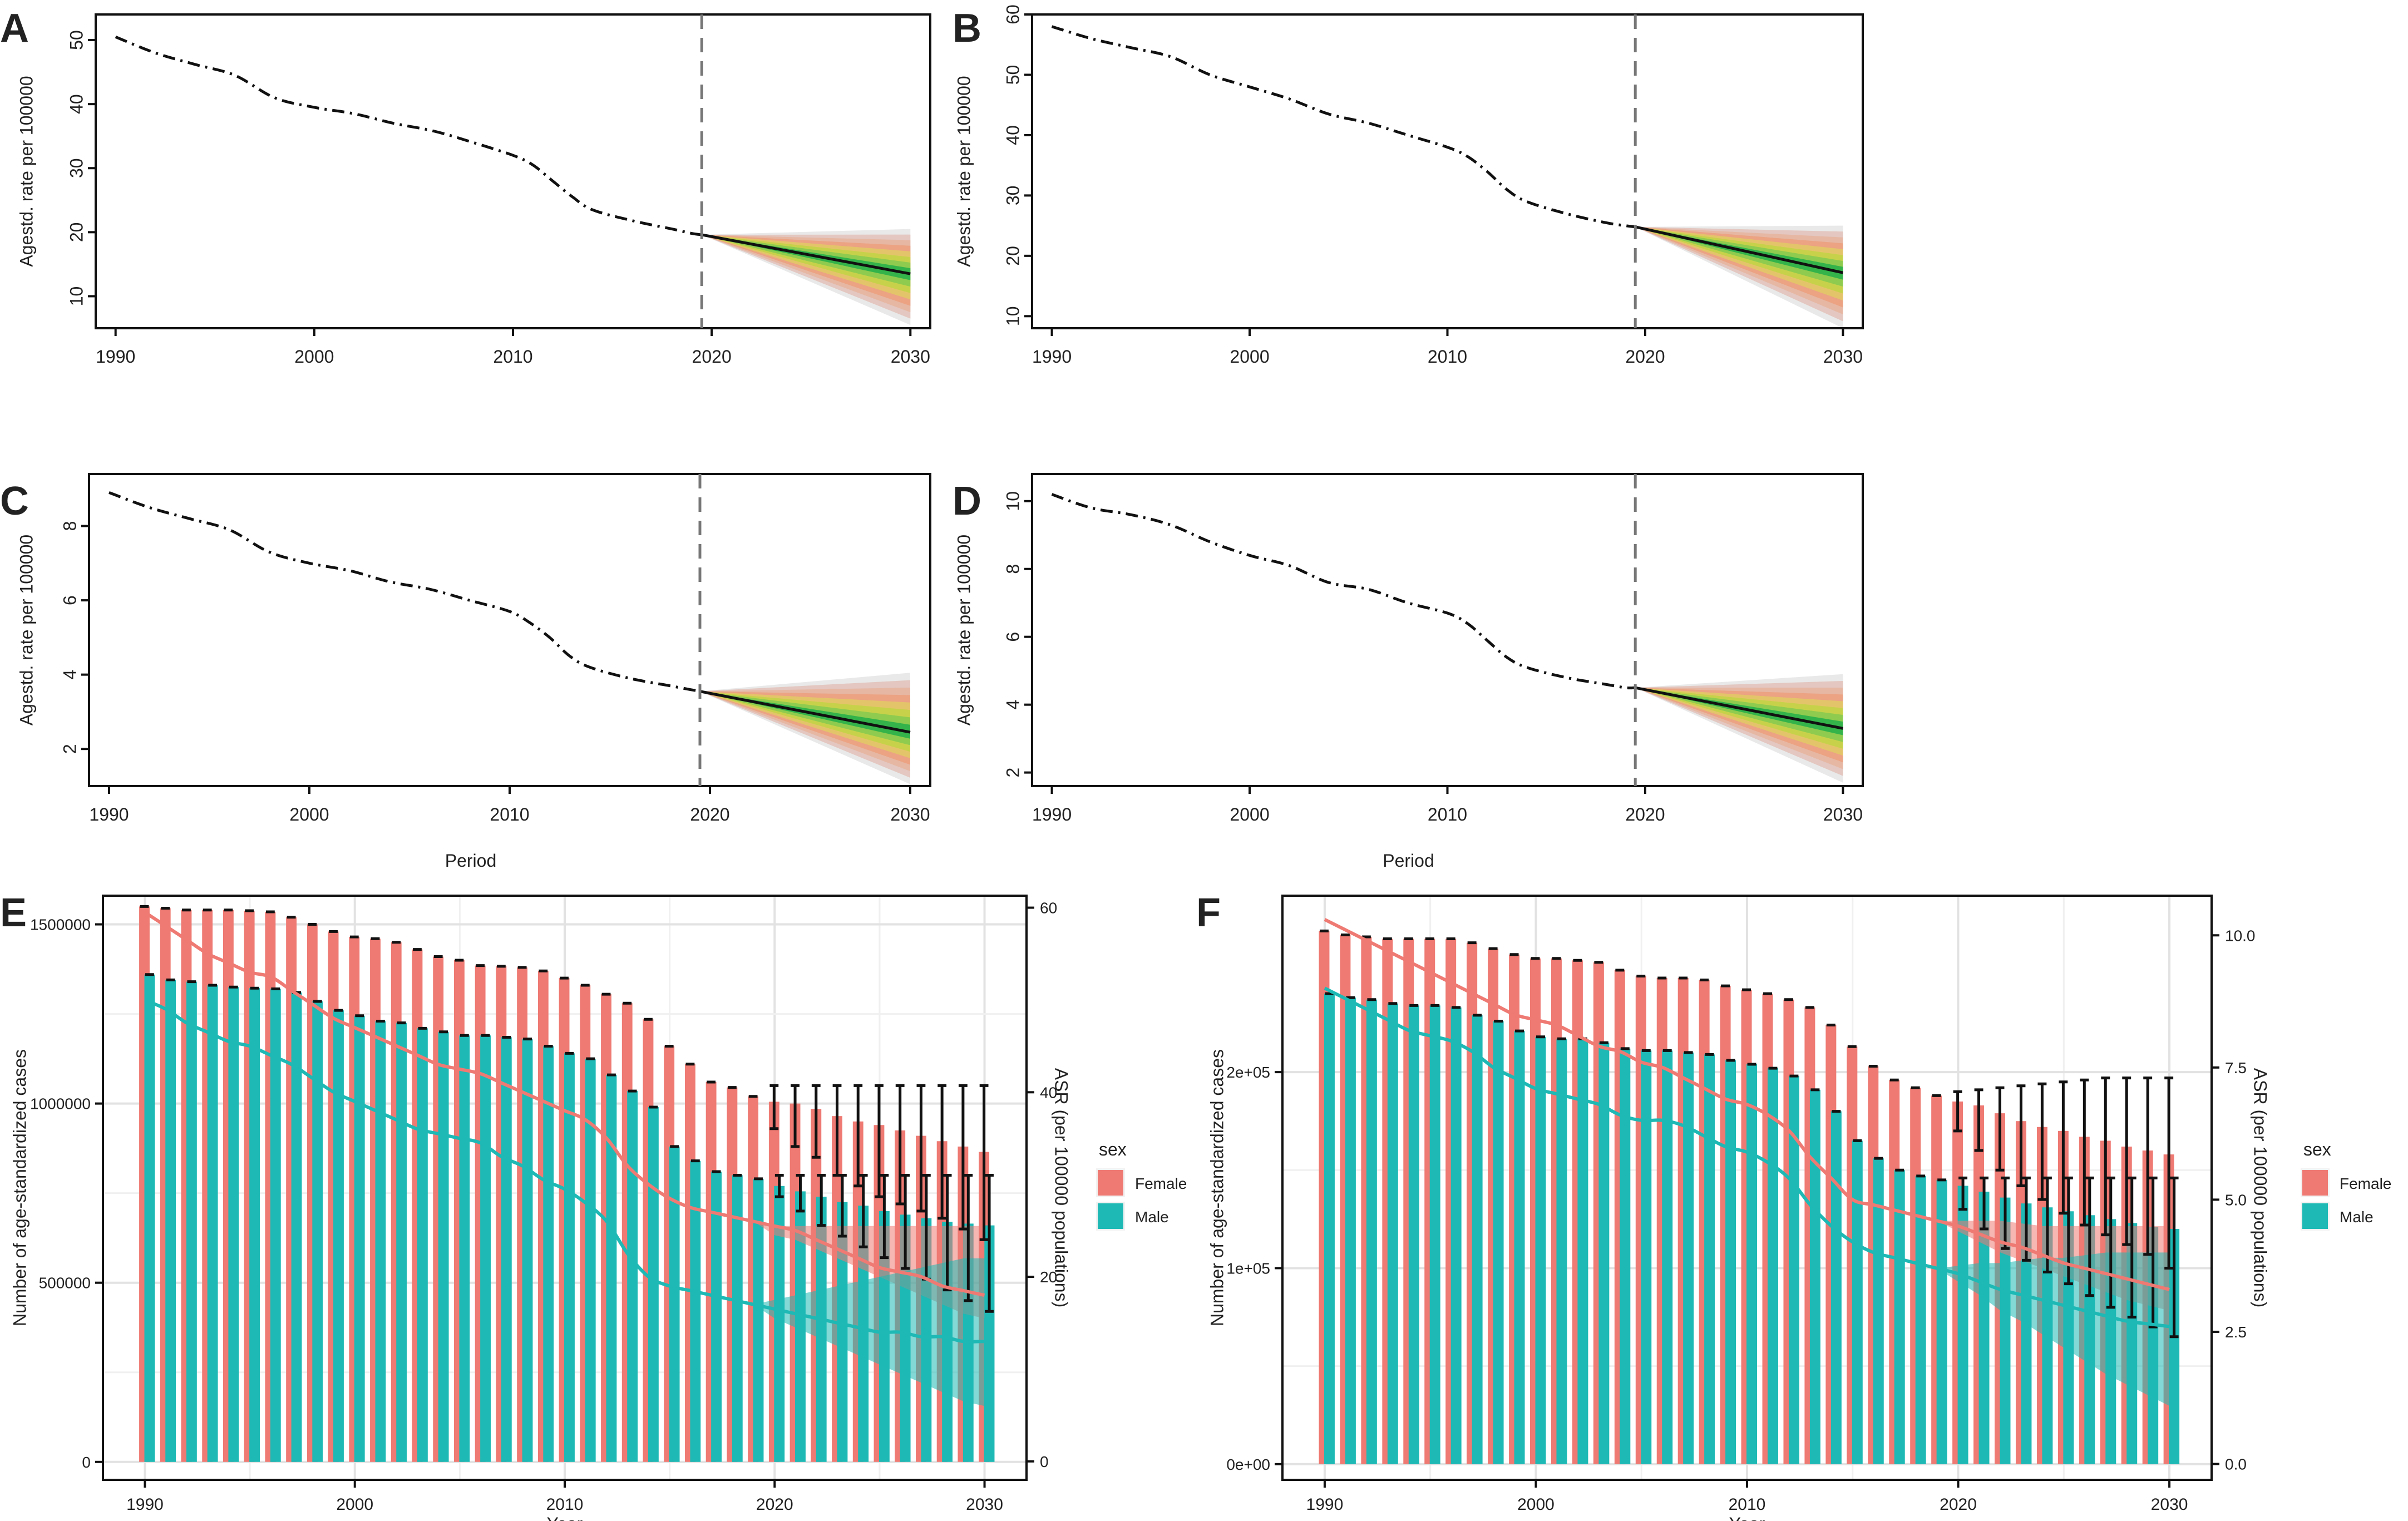  I want to click on y2-tick-label: 40, so click(1048, 1092).